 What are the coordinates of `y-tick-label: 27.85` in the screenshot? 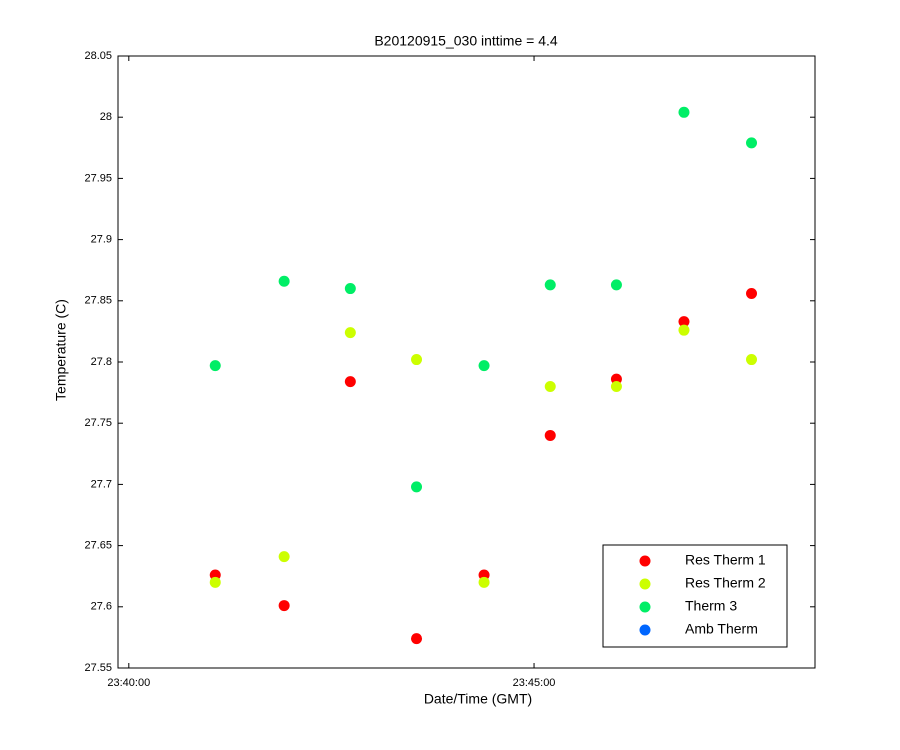 It's located at (98, 301).